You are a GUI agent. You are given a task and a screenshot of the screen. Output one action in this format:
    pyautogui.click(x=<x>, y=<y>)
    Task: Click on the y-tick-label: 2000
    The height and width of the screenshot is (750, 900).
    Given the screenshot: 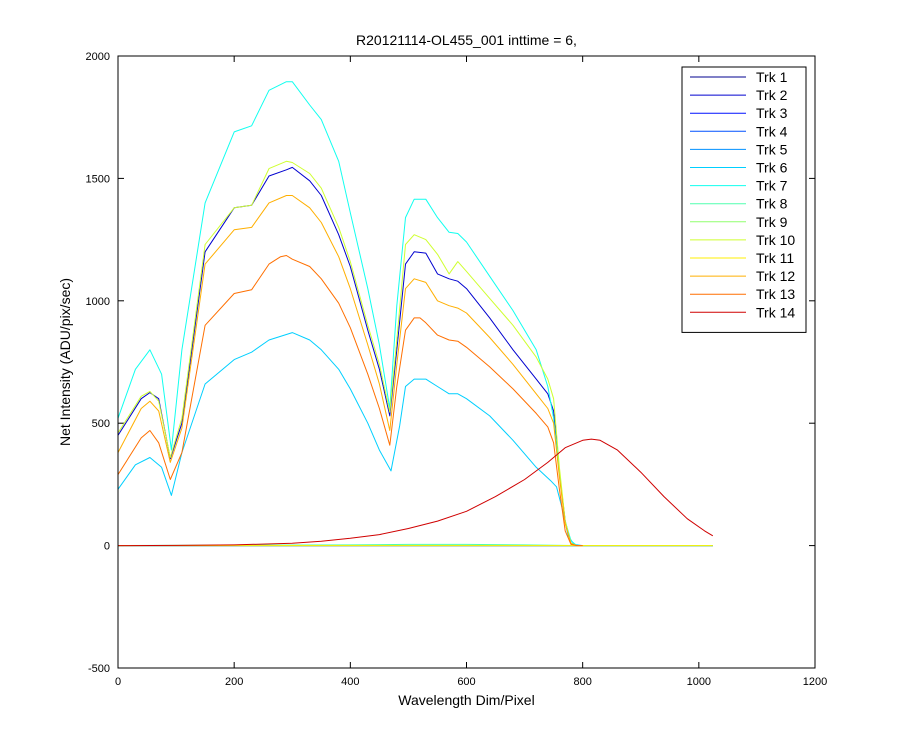 What is the action you would take?
    pyautogui.click(x=98, y=57)
    